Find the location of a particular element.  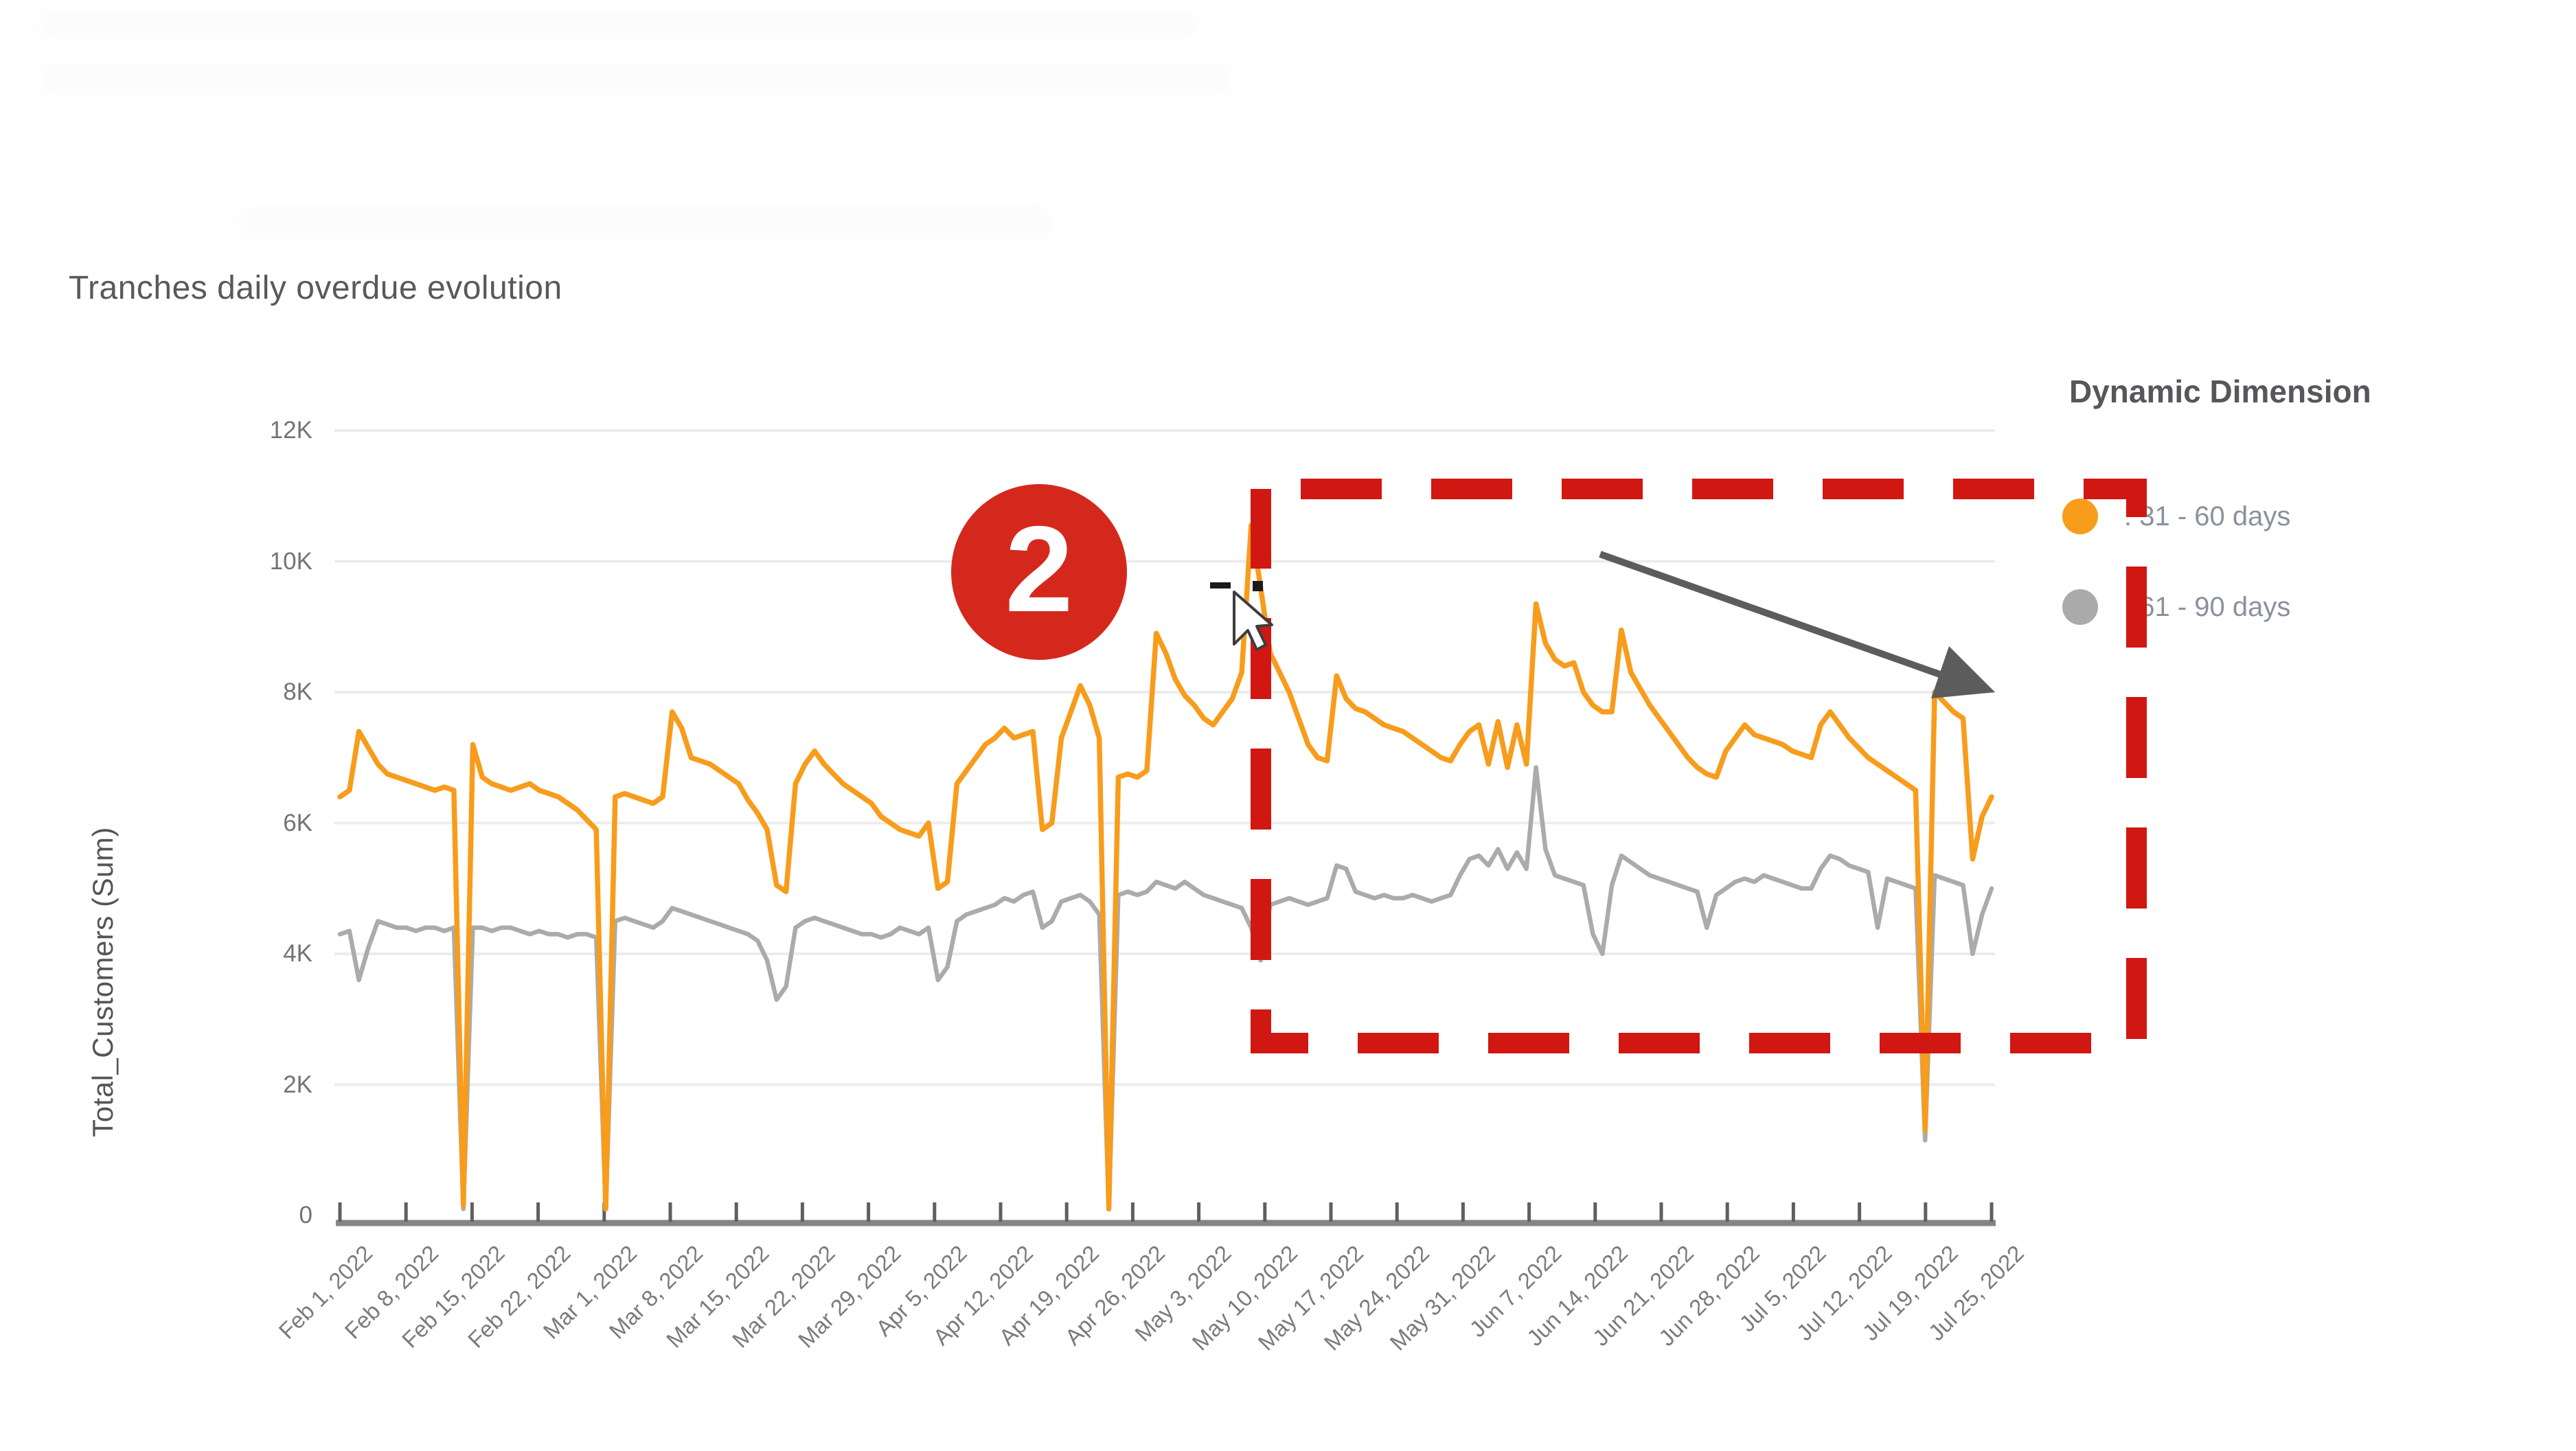

y-tick-label-6K: 6K is located at coordinates (297, 823).